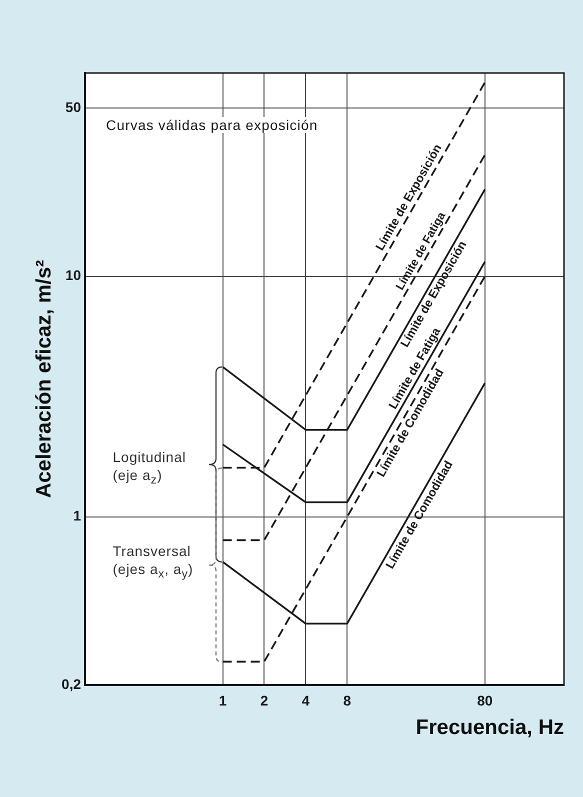 This screenshot has height=797, width=583. I want to click on y-tick-label: 1, so click(77, 516).